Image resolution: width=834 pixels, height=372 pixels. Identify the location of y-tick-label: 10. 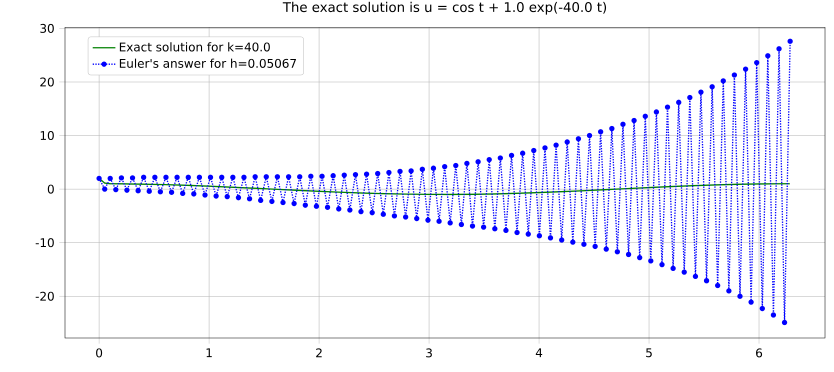
(47, 135).